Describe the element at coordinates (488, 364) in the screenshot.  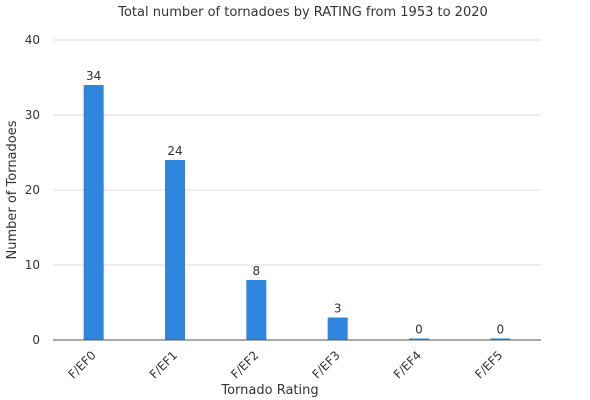
I see `x-tick-label: F/EF5` at that location.